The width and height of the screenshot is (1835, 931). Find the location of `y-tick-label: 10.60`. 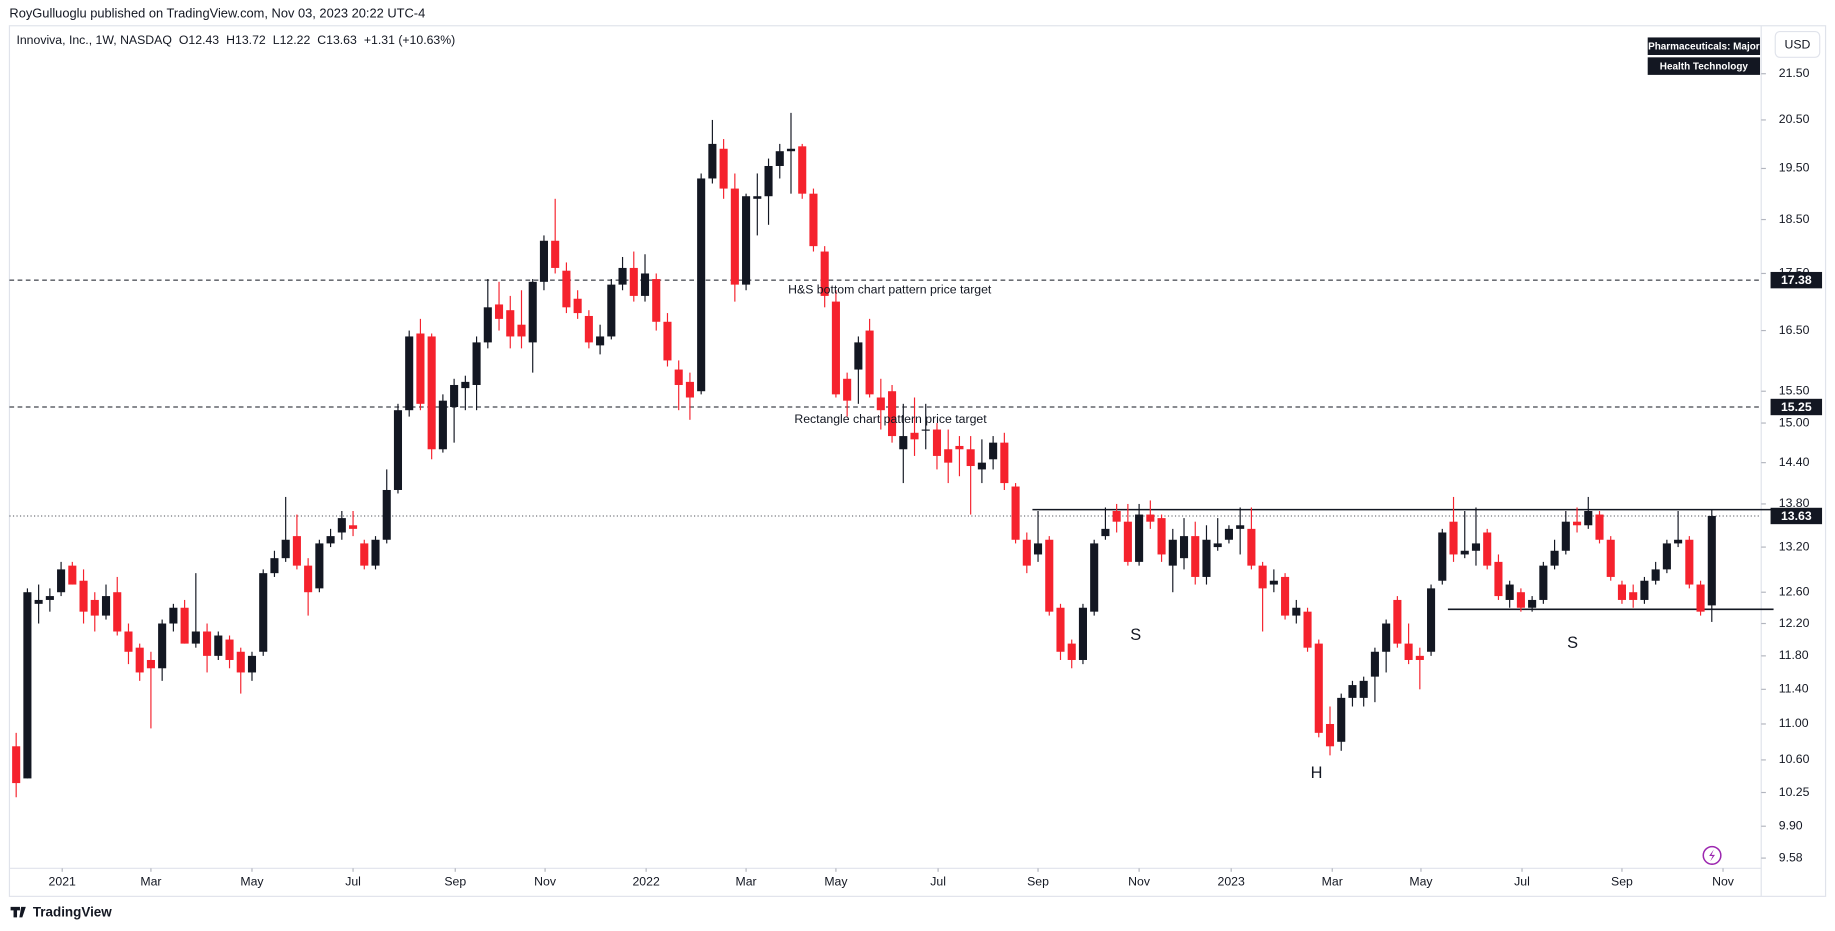

y-tick-label: 10.60 is located at coordinates (1794, 759).